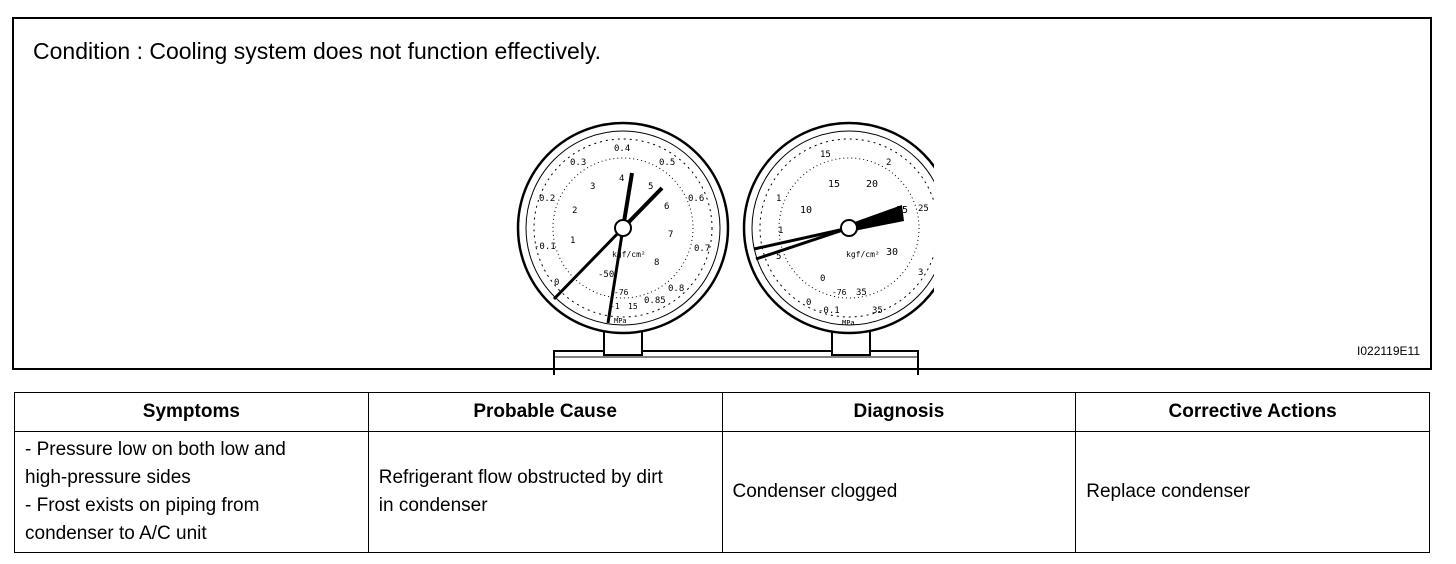  What do you see at coordinates (574, 211) in the screenshot?
I see `low-gauge-inner-label: 2` at bounding box center [574, 211].